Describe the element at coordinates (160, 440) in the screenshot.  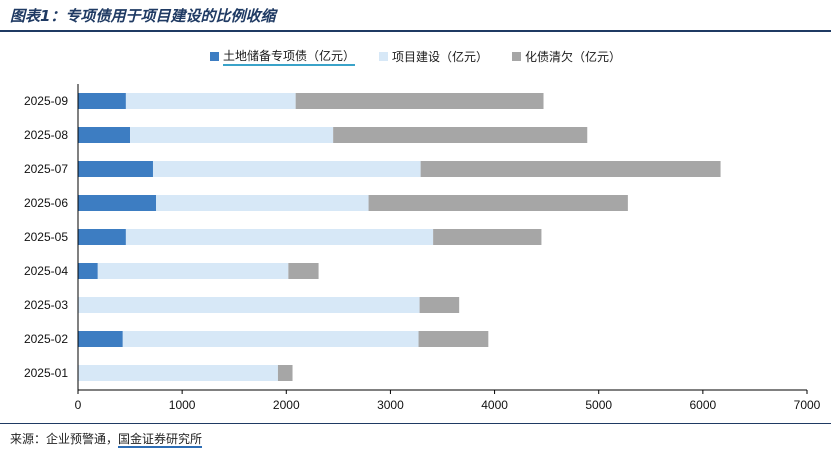
I see `source-highlight: 国金证券研究所` at that location.